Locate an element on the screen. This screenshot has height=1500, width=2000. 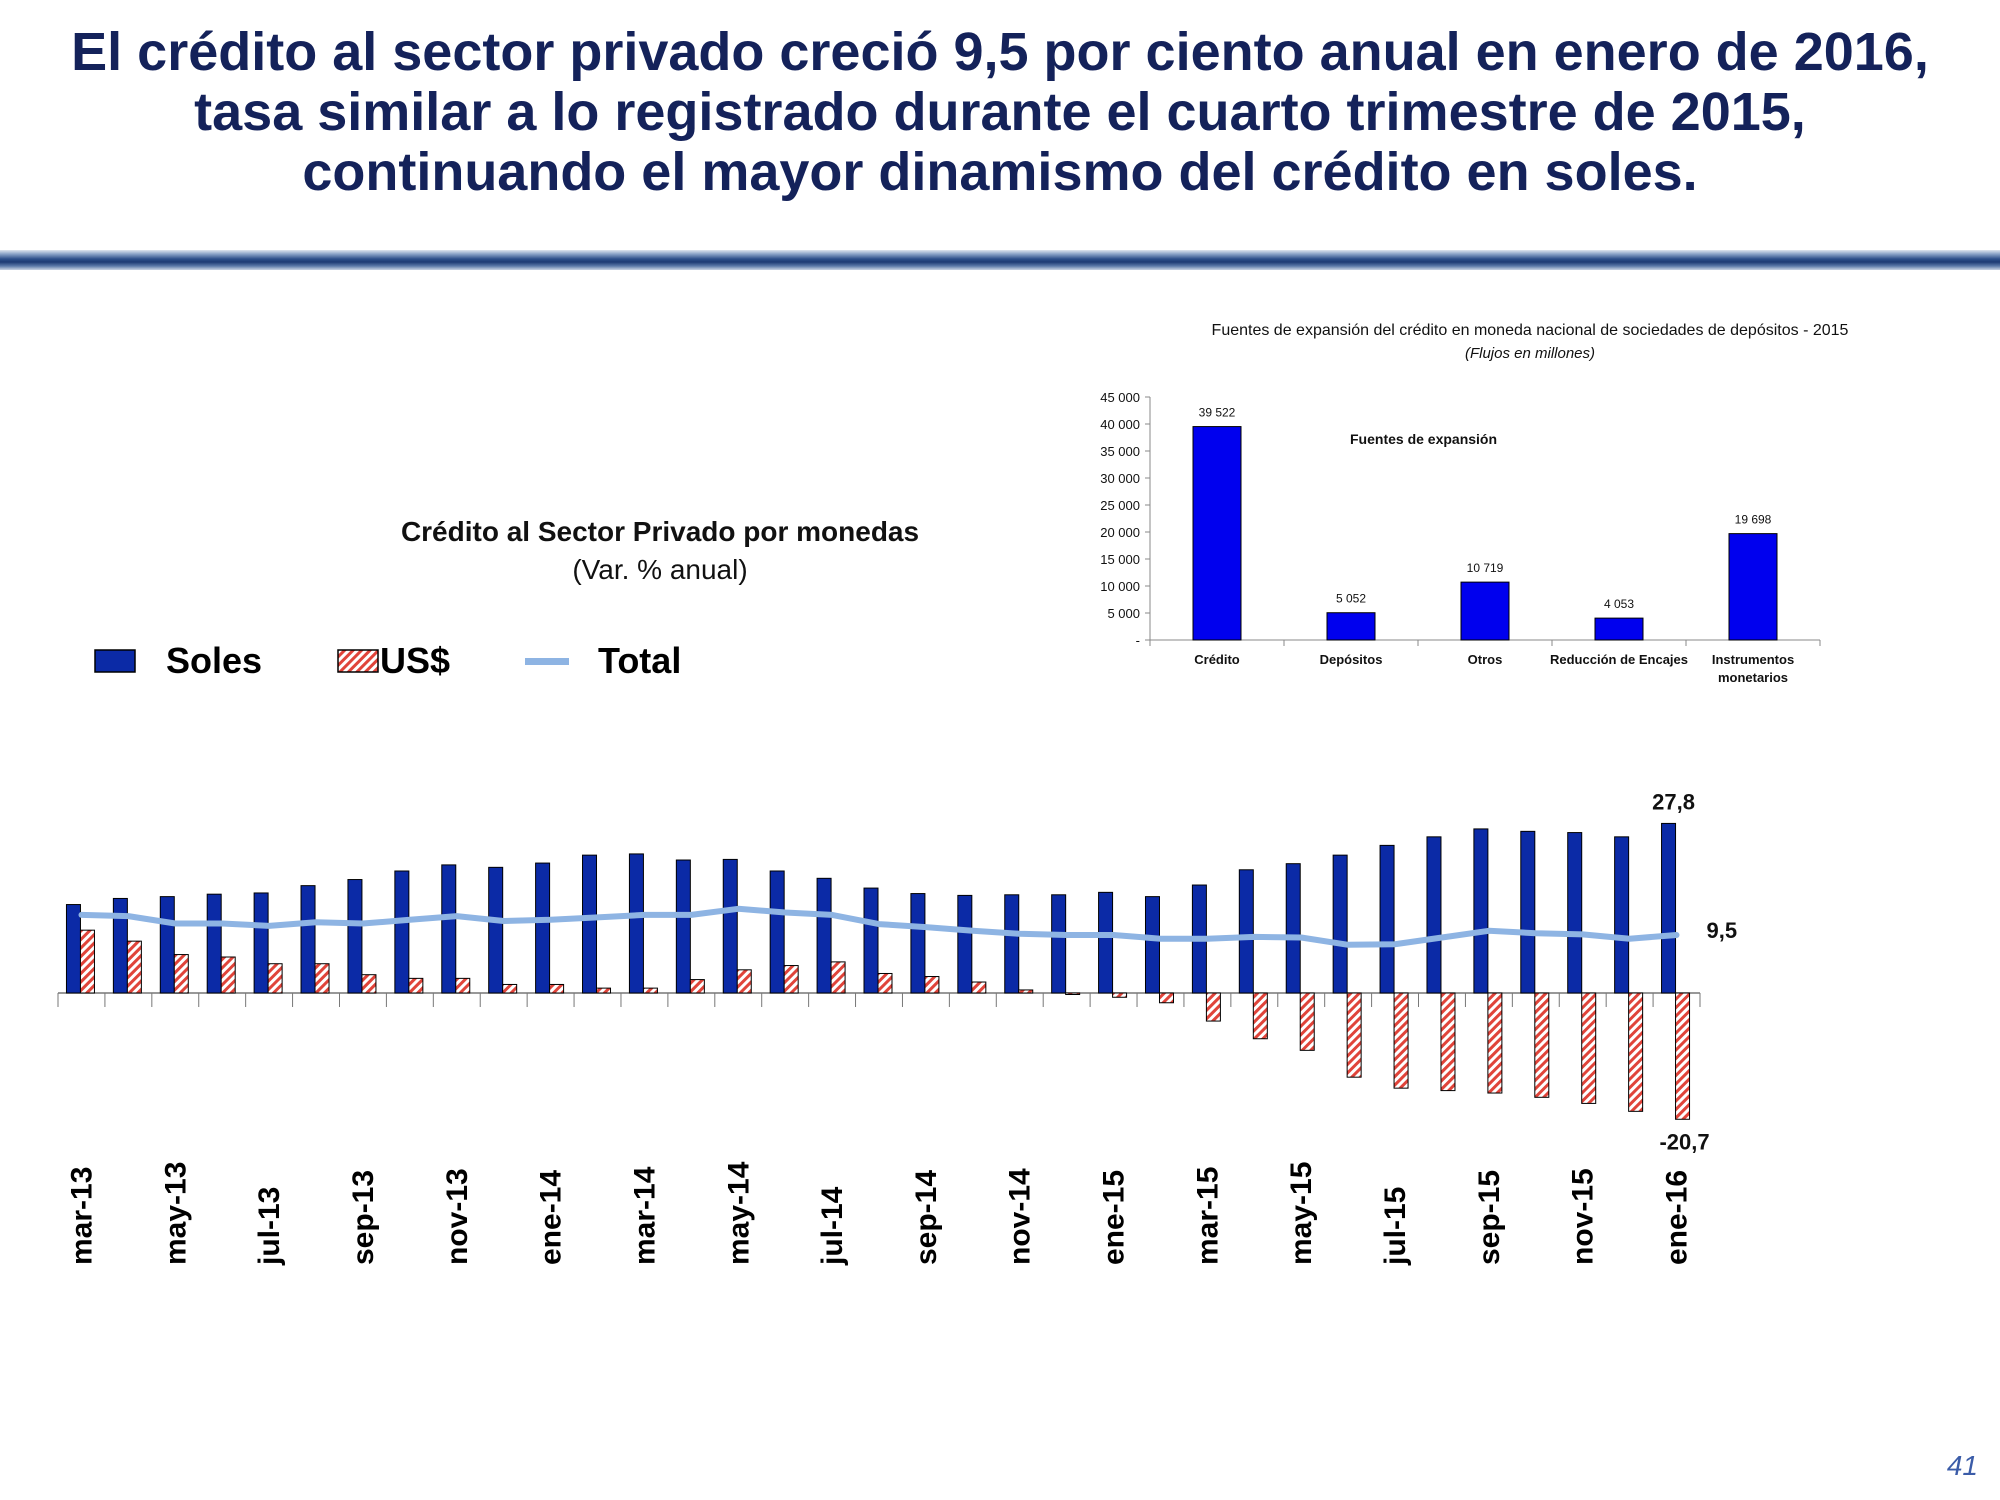
main-chart-subtitle: (Var. % anual) is located at coordinates (659, 569).